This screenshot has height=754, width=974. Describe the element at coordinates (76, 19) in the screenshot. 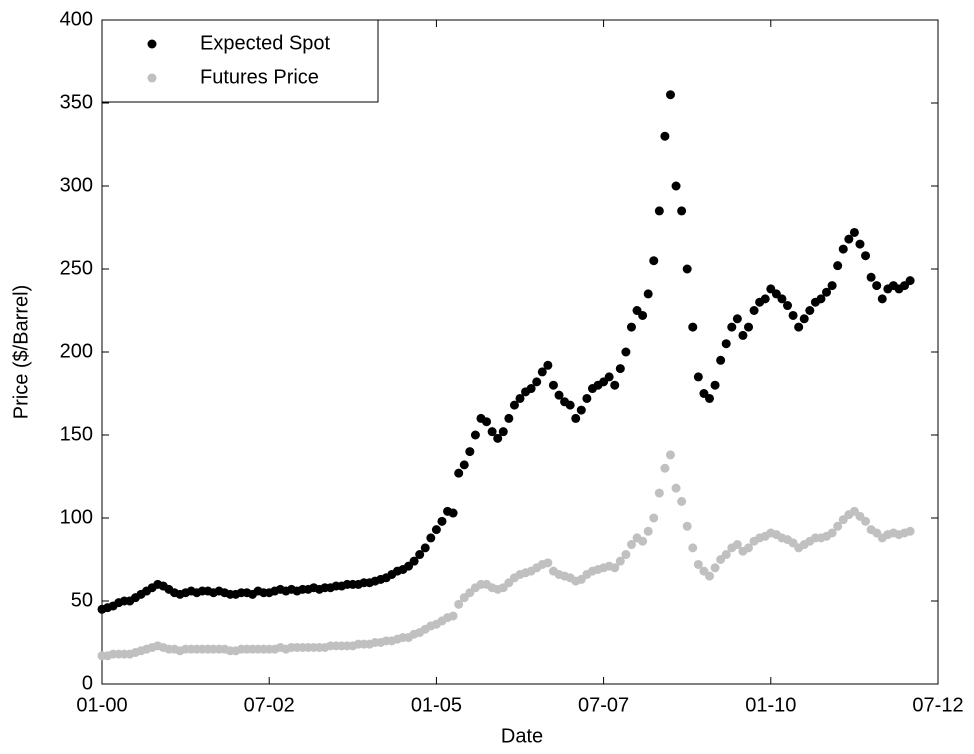

I see `y-tick-label: 400` at that location.